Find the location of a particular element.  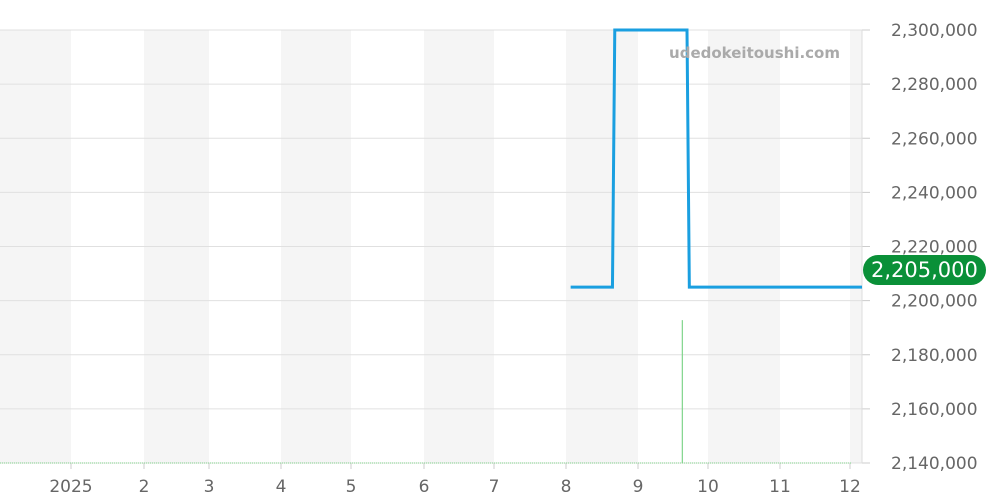

x-tick-label: 2 is located at coordinates (144, 487).